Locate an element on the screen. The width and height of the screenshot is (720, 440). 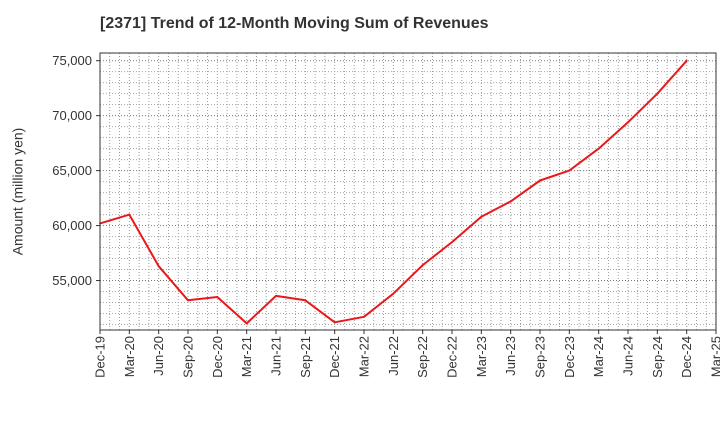
x-tick-label: Dec-21 is located at coordinates (334, 357).